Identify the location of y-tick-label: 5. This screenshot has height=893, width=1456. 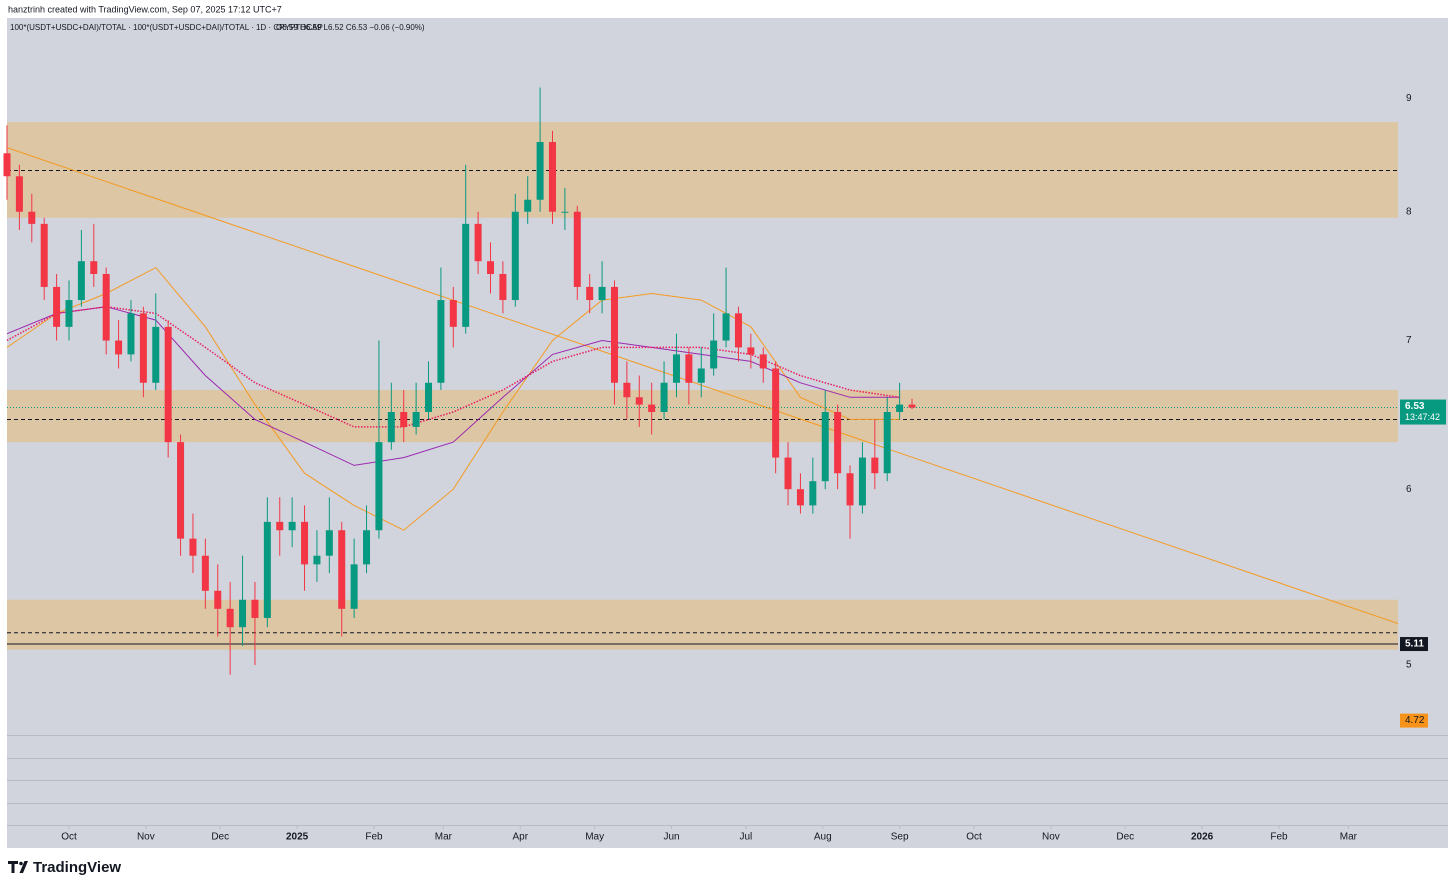
(1409, 665).